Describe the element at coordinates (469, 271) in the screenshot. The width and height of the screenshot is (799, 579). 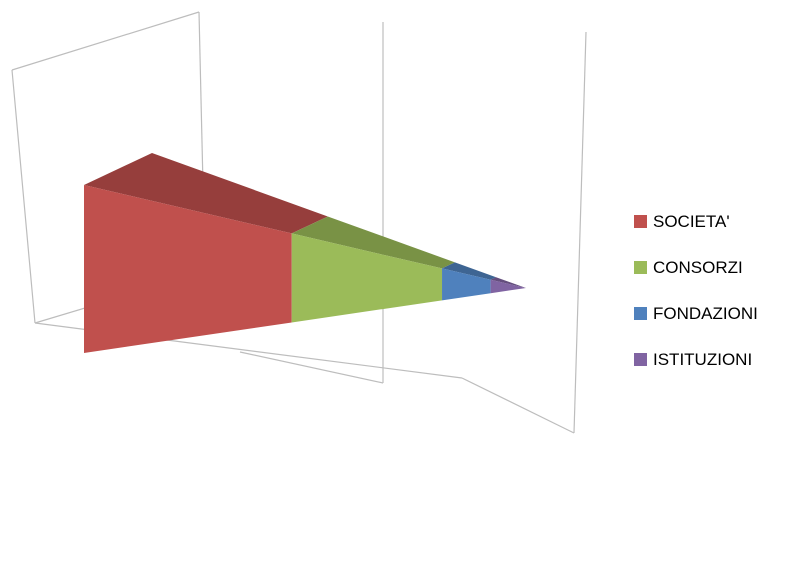
I see `pyramid-top-fondazioni` at that location.